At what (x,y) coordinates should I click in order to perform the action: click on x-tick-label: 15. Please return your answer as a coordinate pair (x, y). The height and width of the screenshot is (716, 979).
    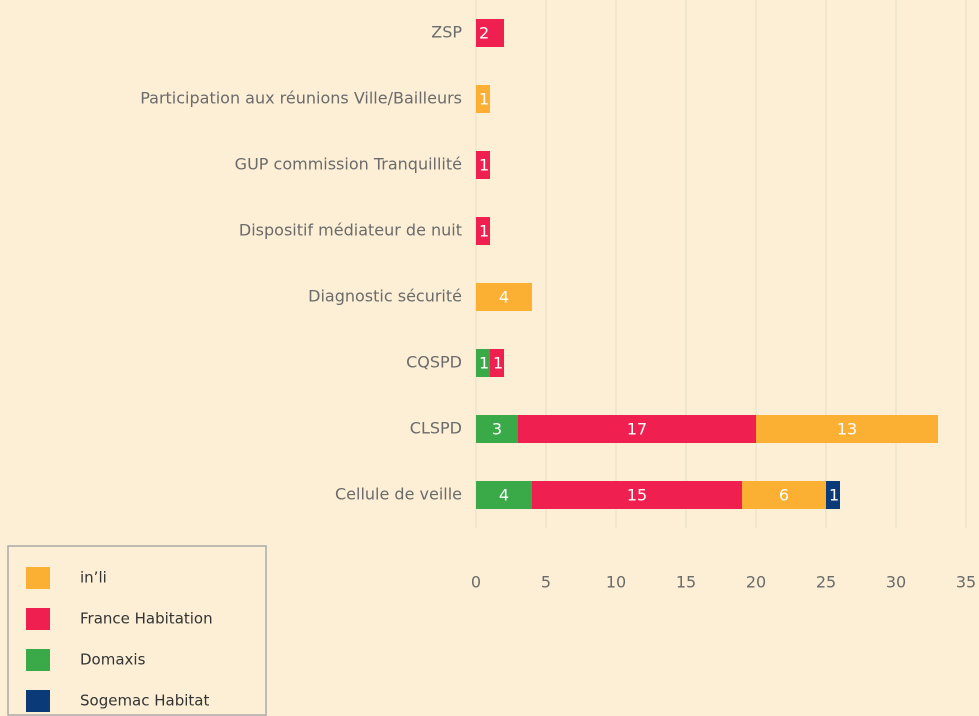
    Looking at the image, I should click on (686, 582).